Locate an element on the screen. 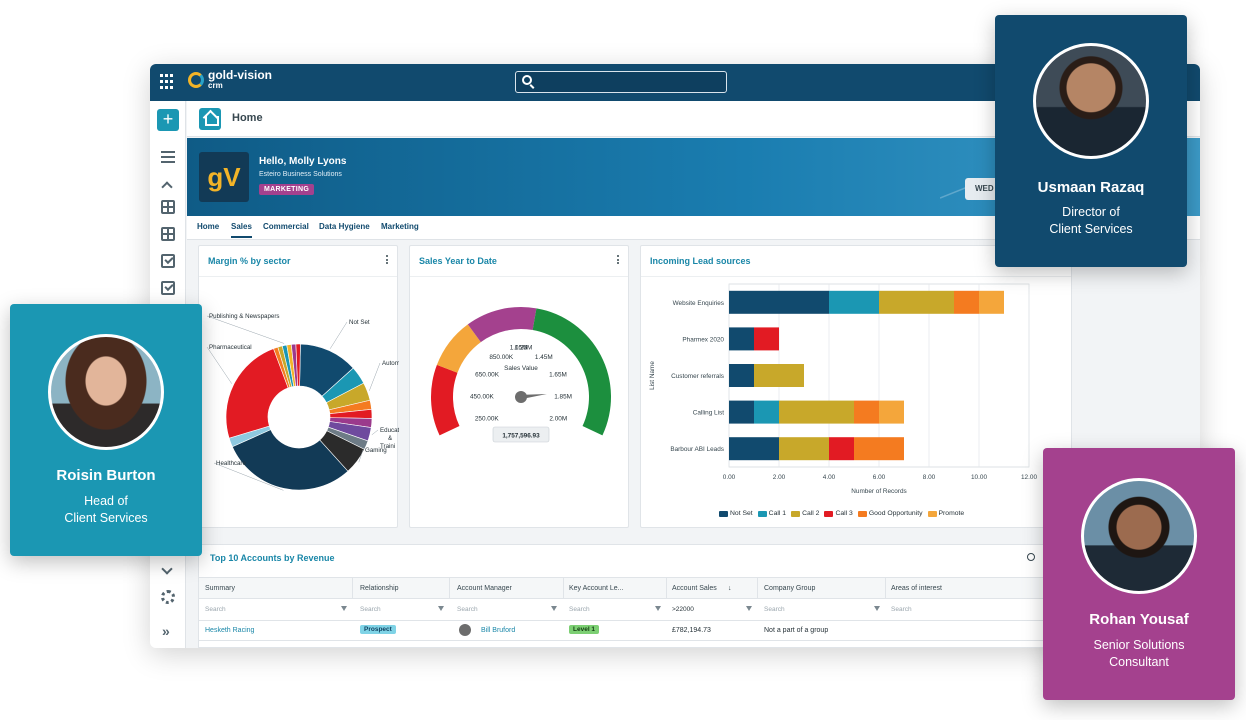 Image resolution: width=1246 pixels, height=720 pixels. legend-item: Not Set is located at coordinates (736, 513).